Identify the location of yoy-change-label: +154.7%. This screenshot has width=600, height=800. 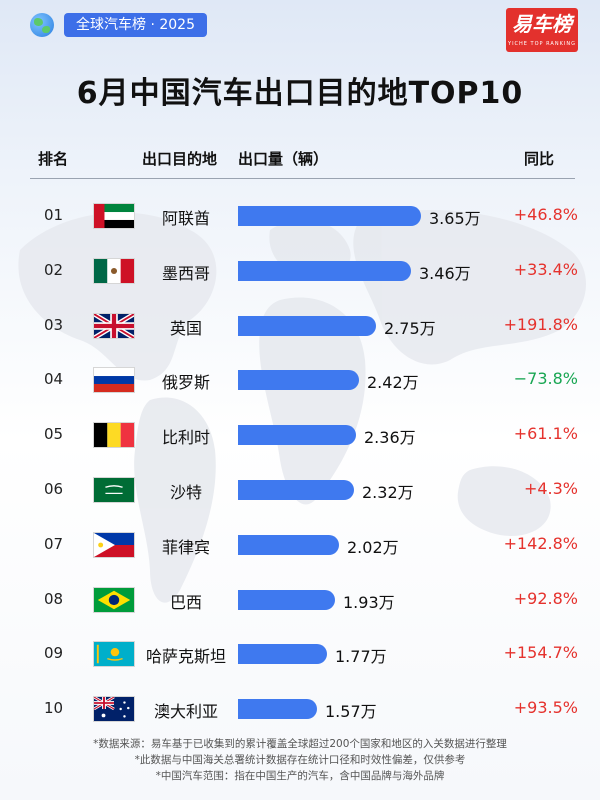
(540, 653).